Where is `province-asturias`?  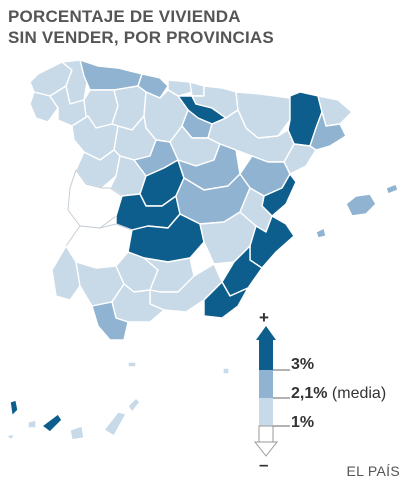
province-asturias is located at coordinates (111, 75).